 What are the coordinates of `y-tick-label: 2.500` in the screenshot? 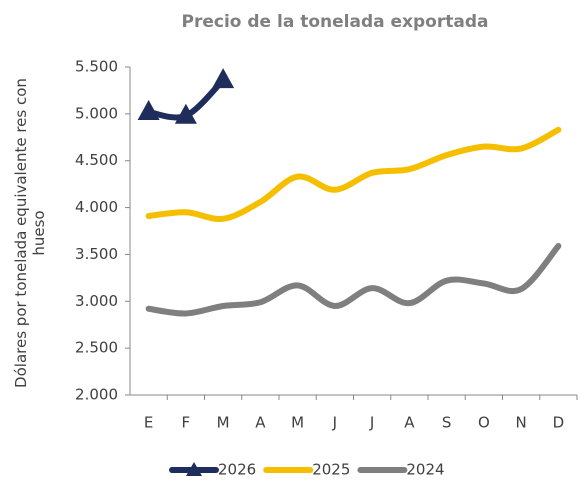 It's located at (96, 348).